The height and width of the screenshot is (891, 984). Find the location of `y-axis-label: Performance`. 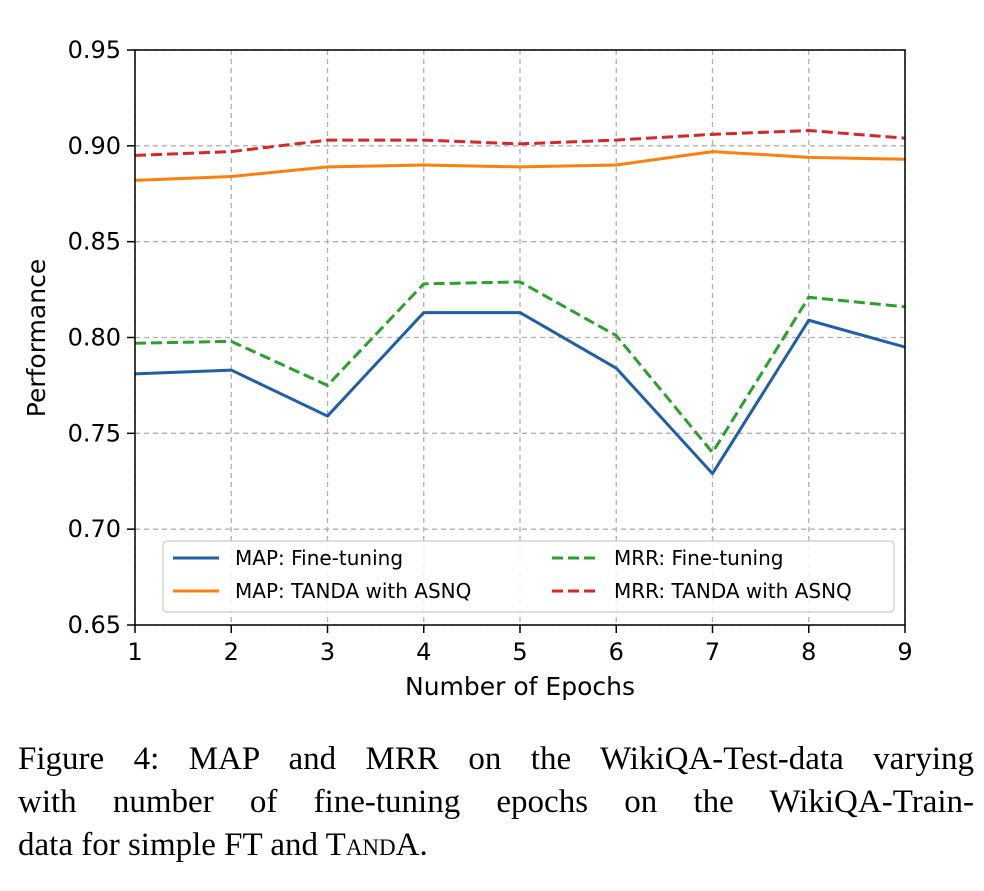

y-axis-label: Performance is located at coordinates (36, 338).